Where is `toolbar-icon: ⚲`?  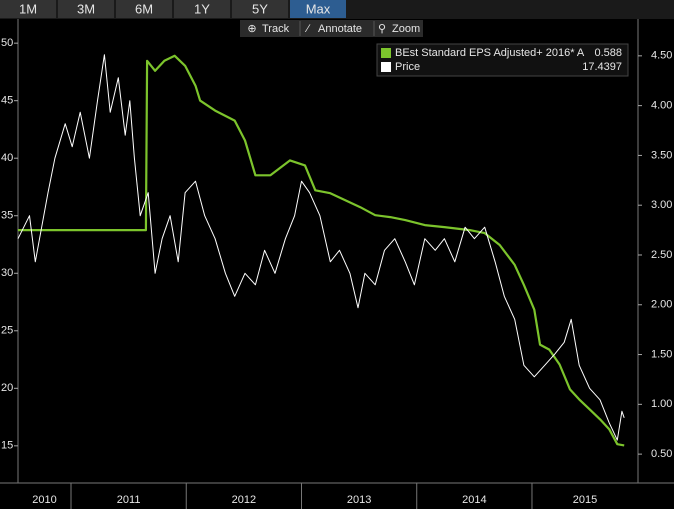
toolbar-icon: ⚲ is located at coordinates (382, 29).